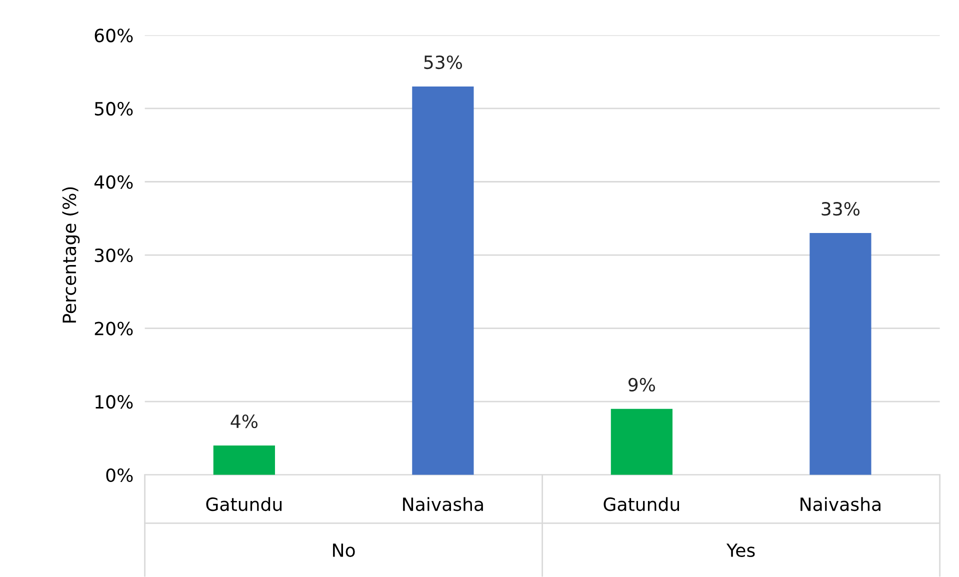  Describe the element at coordinates (740, 551) in the screenshot. I see `text: Yes` at that location.